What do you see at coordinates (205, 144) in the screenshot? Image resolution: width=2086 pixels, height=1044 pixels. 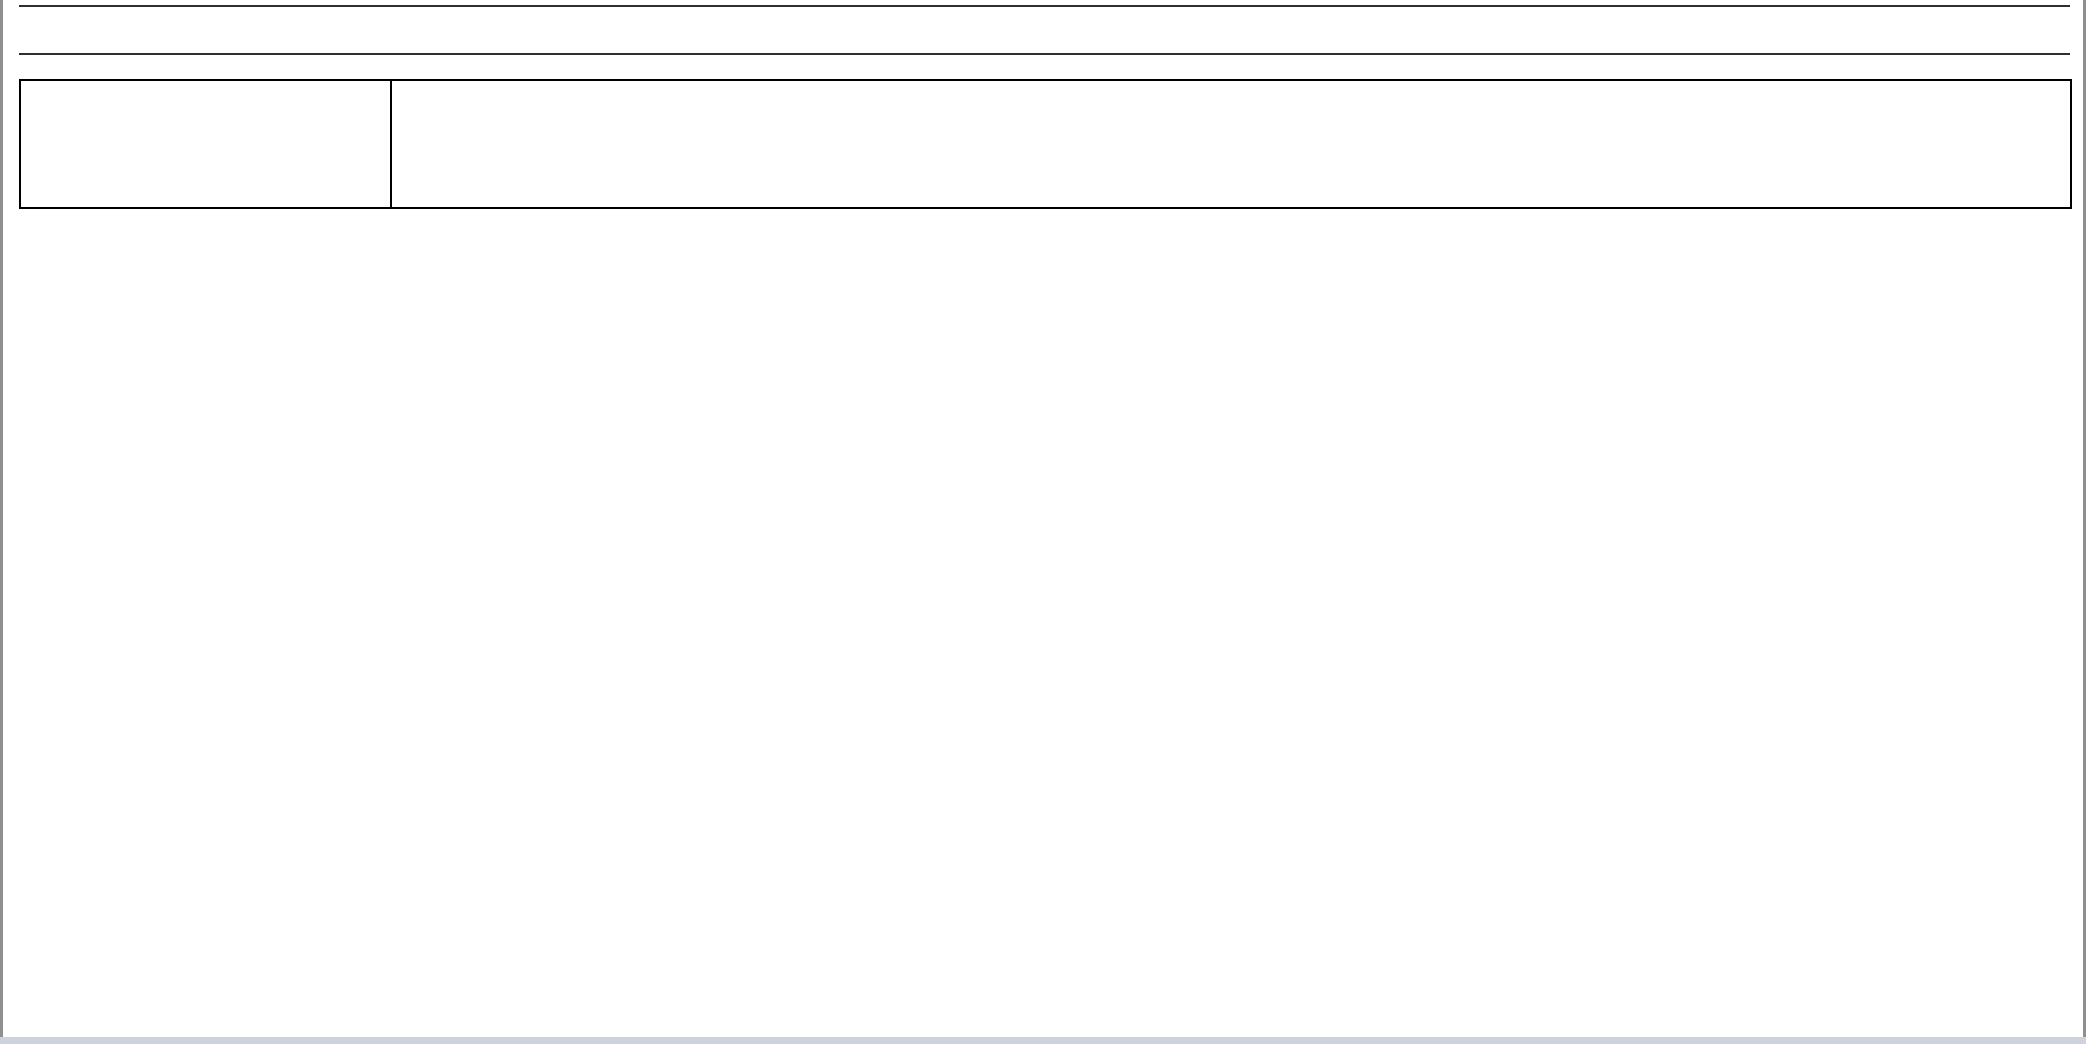 I see `product-name-cell` at bounding box center [205, 144].